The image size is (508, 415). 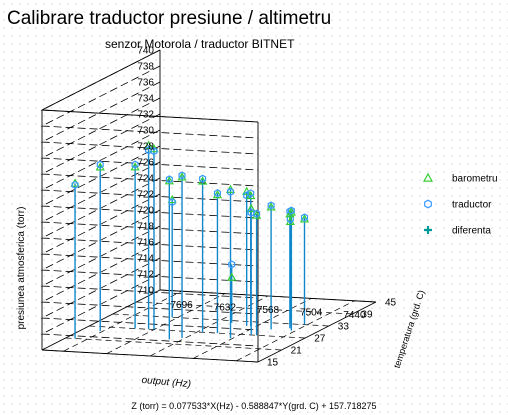 I want to click on z-tick-label: 724, so click(x=145, y=179).